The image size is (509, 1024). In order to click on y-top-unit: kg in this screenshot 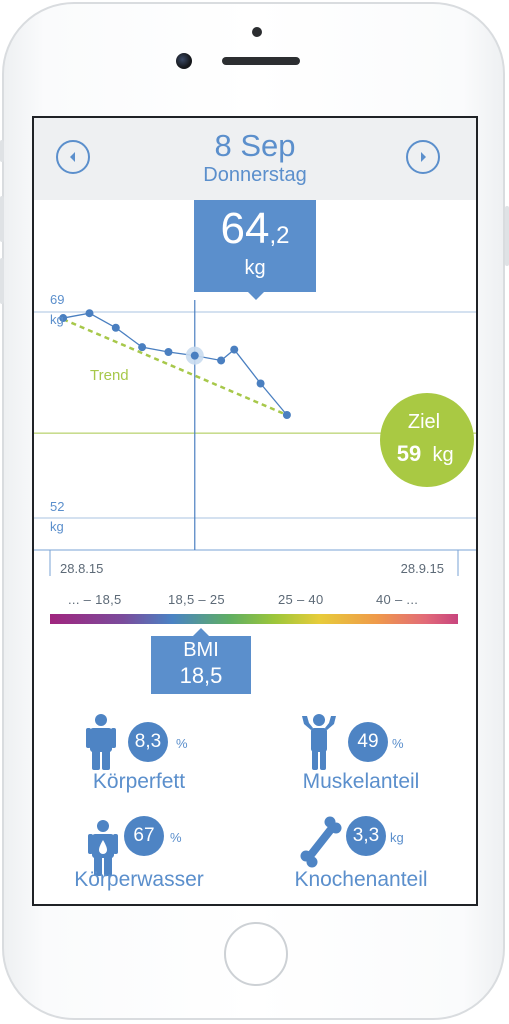, I will do `click(57, 319)`.